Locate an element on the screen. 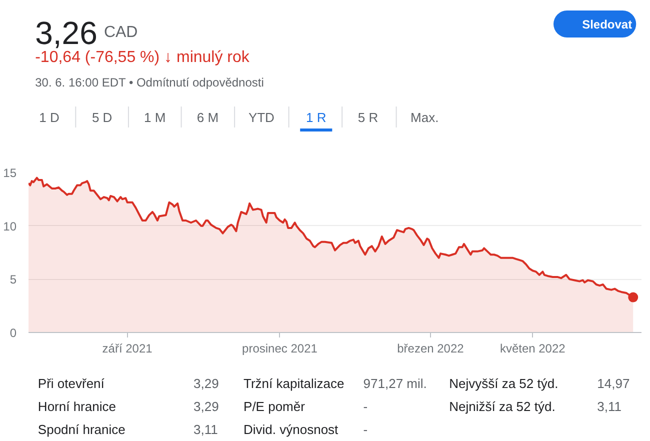 The width and height of the screenshot is (650, 441). text: 5 D is located at coordinates (102, 117).